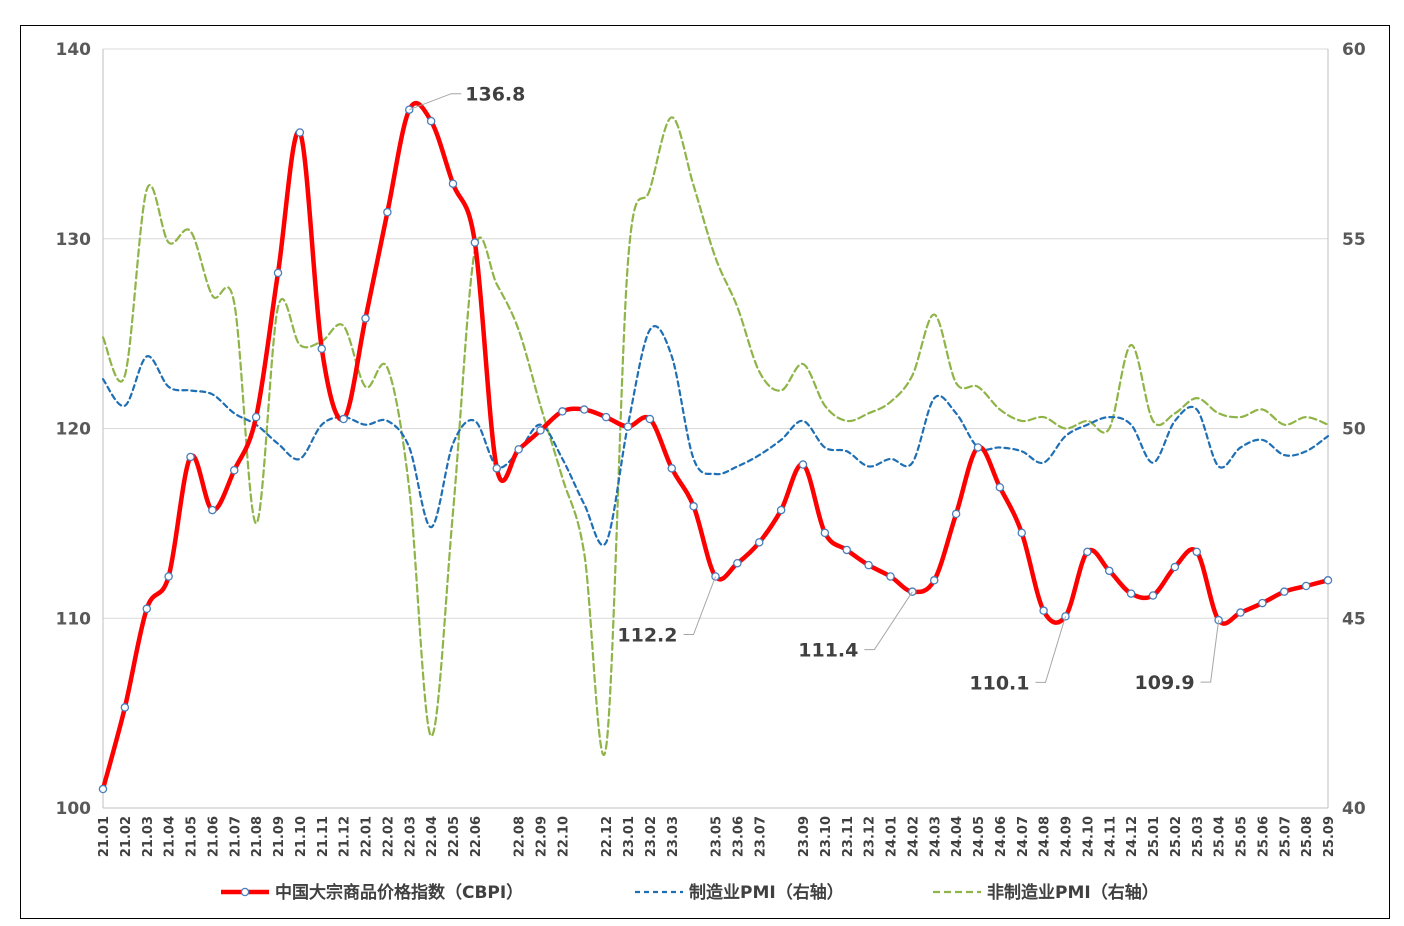 The image size is (1404, 926). I want to click on data-label: 136.8, so click(495, 95).